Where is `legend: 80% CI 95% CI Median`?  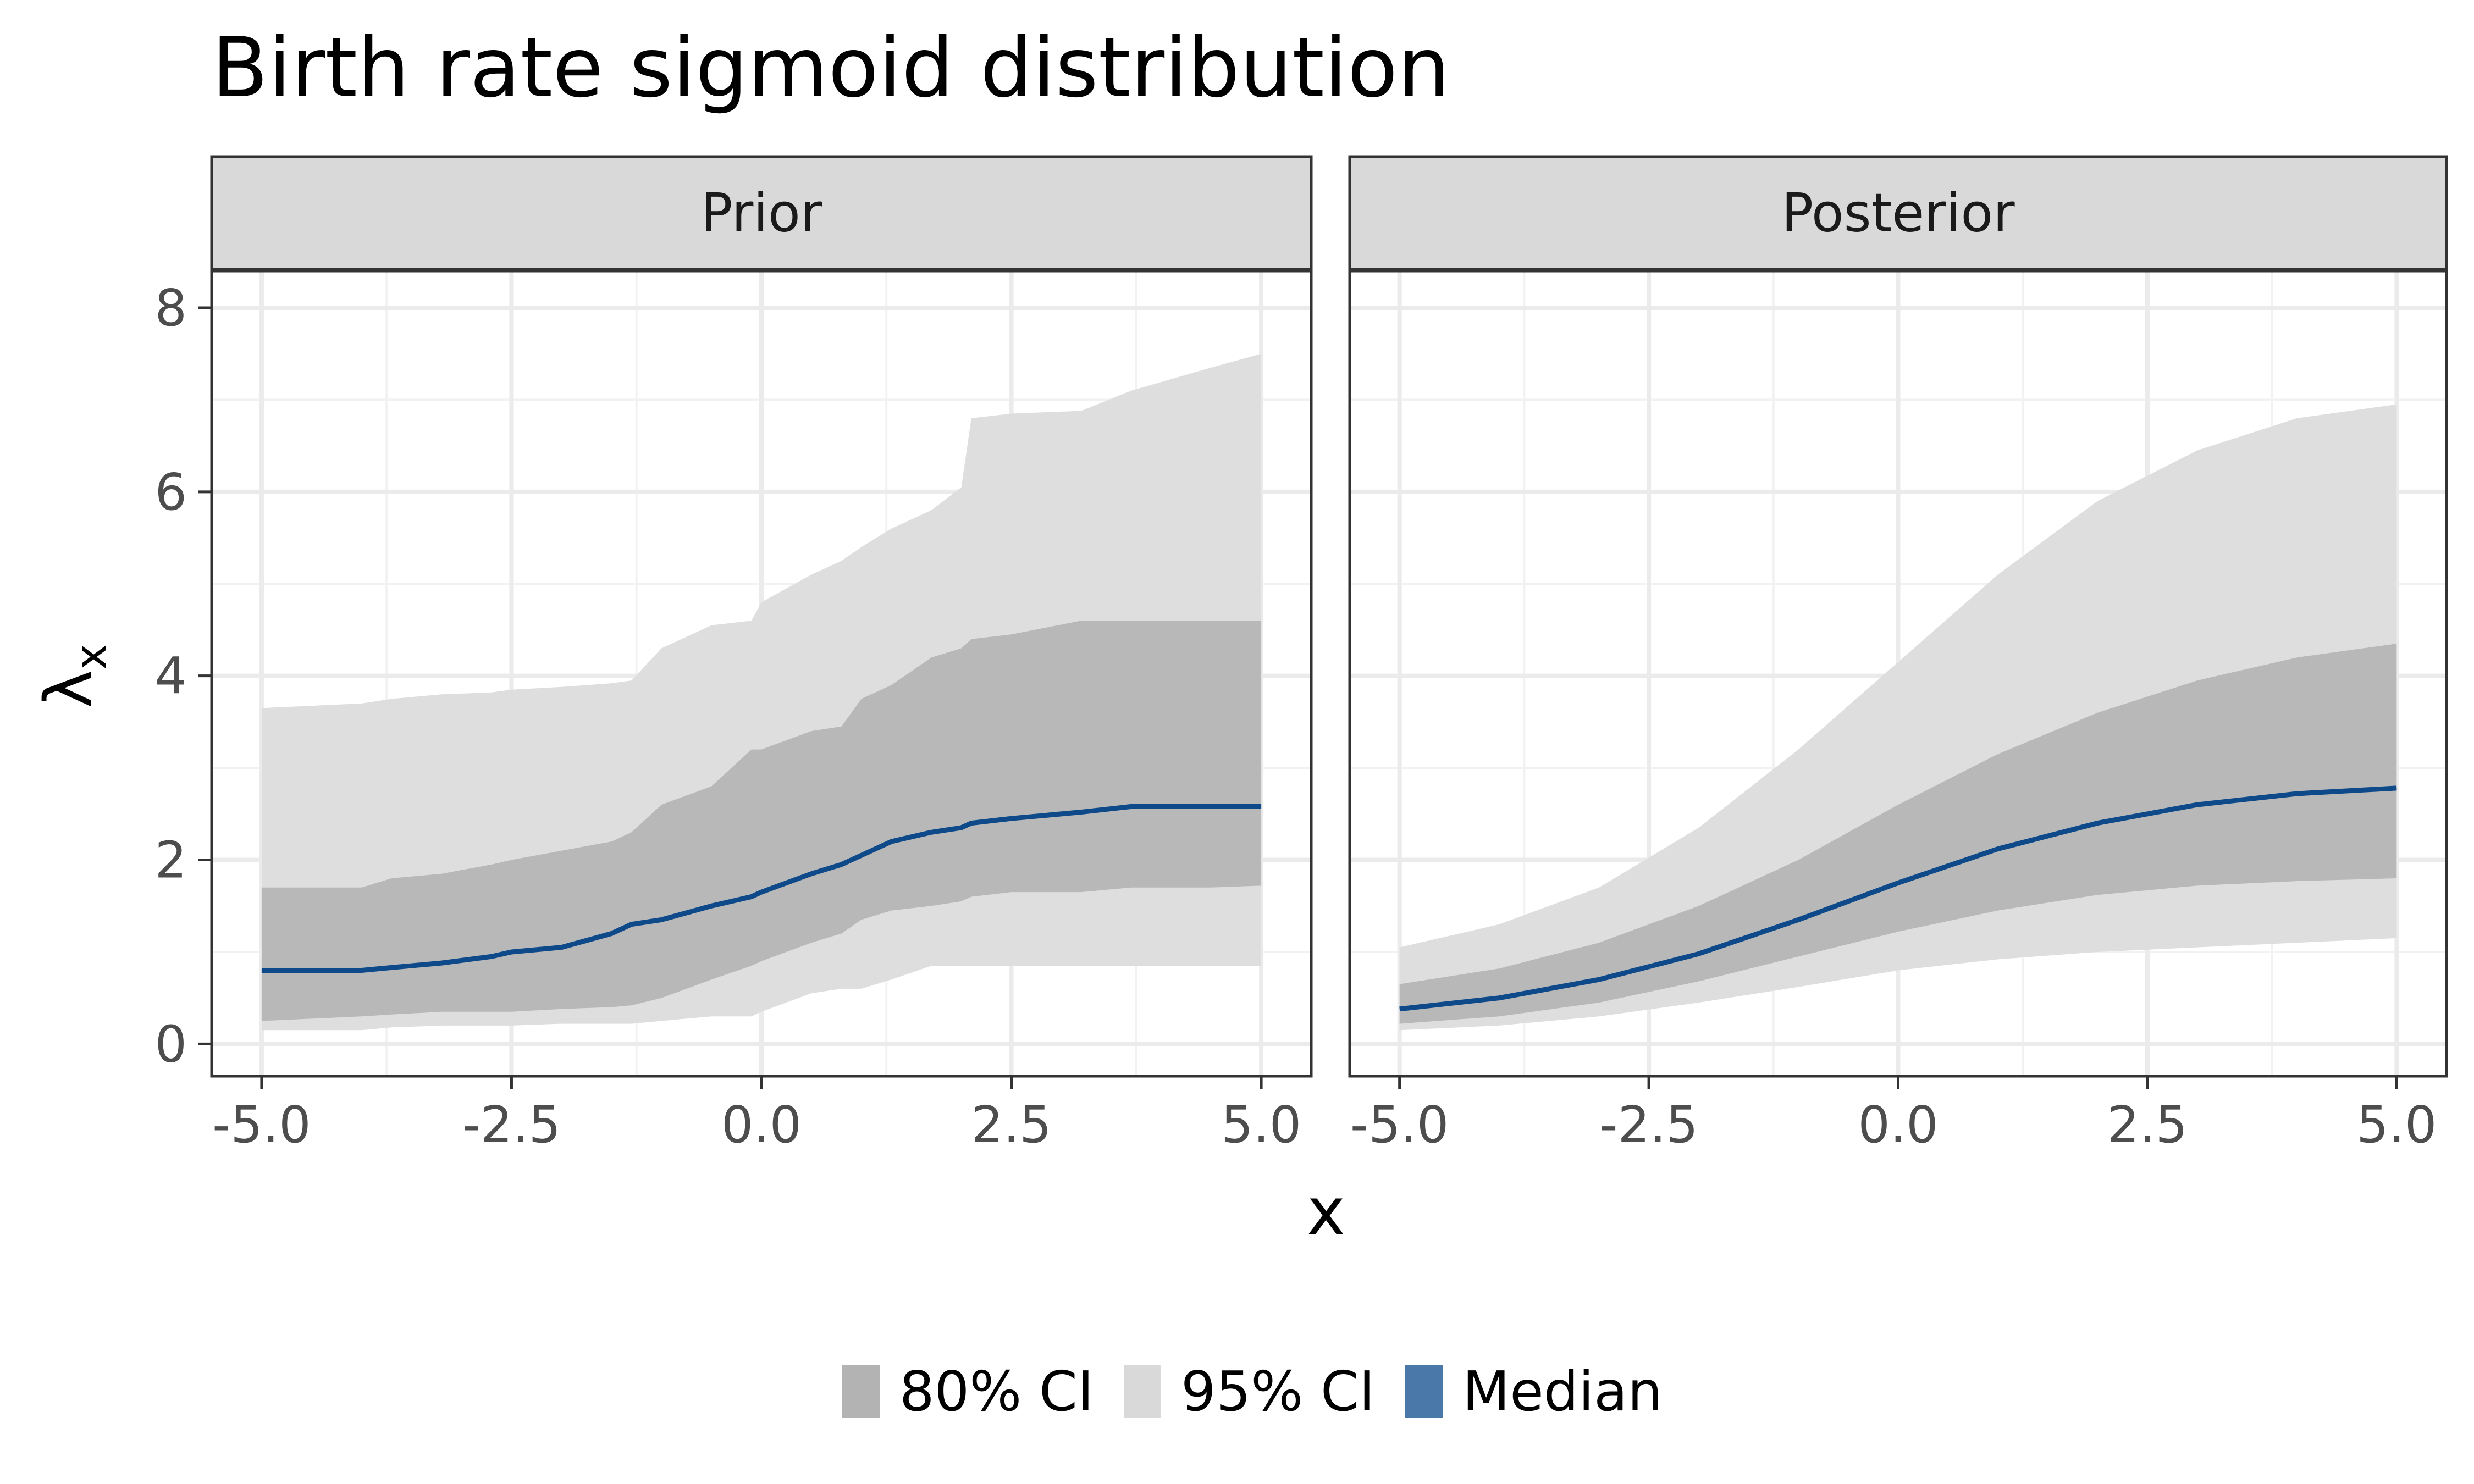
legend: 80% CI 95% CI Median is located at coordinates (1252, 1391).